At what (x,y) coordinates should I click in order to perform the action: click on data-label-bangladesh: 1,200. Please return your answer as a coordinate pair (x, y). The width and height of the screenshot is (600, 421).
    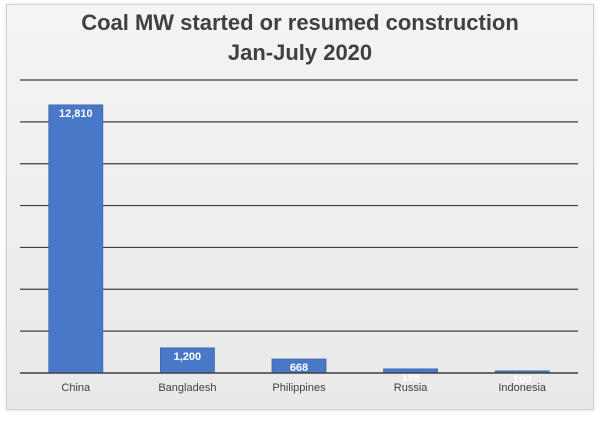
    Looking at the image, I should click on (188, 357).